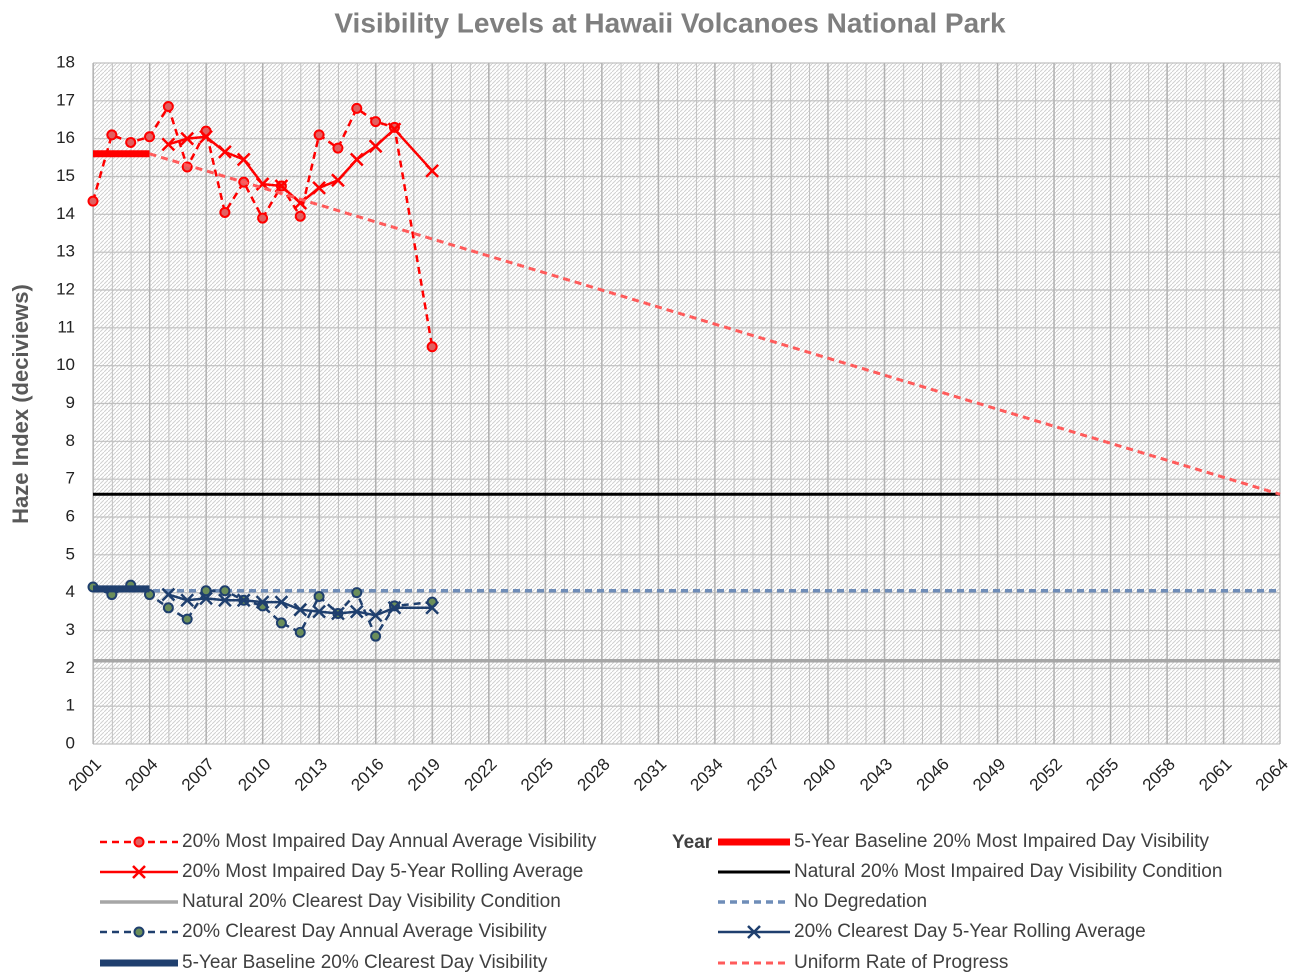  What do you see at coordinates (876, 775) in the screenshot?
I see `x-tick-label: 2043` at bounding box center [876, 775].